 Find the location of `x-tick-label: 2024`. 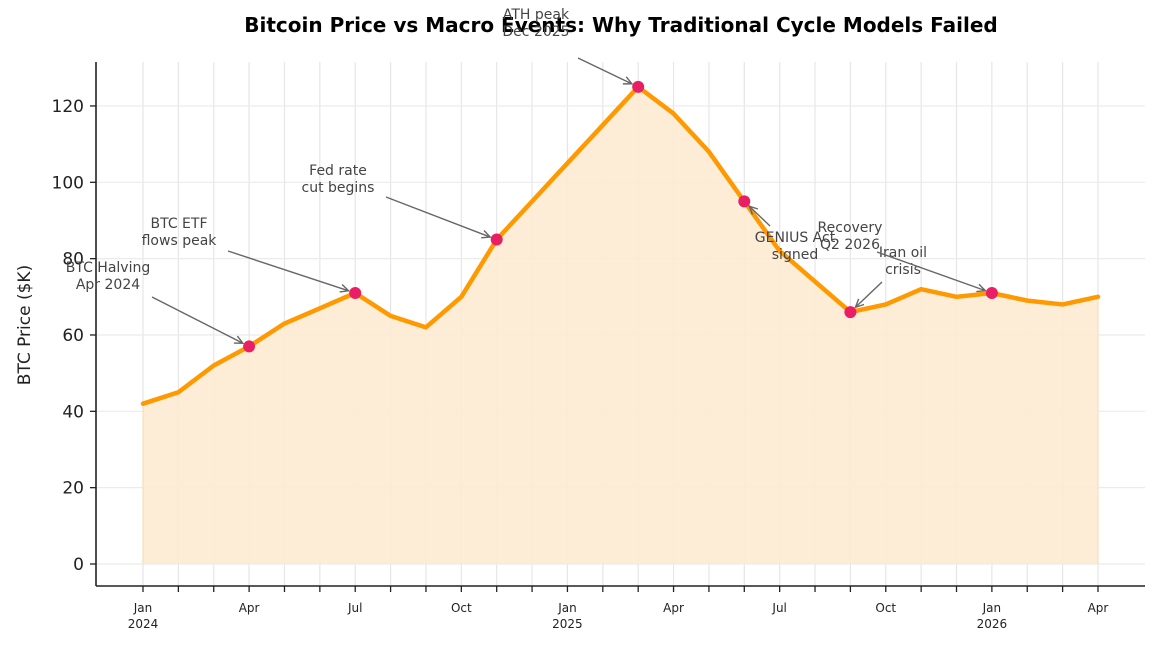

x-tick-label: 2024 is located at coordinates (143, 624).